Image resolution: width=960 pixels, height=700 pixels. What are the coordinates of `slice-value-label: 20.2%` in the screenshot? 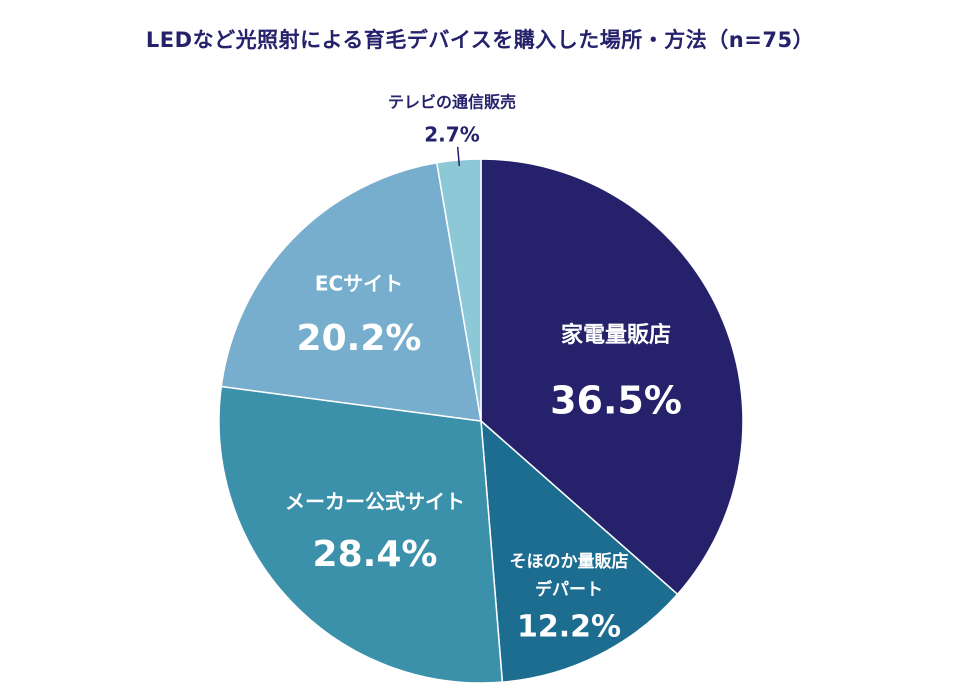 It's located at (359, 338).